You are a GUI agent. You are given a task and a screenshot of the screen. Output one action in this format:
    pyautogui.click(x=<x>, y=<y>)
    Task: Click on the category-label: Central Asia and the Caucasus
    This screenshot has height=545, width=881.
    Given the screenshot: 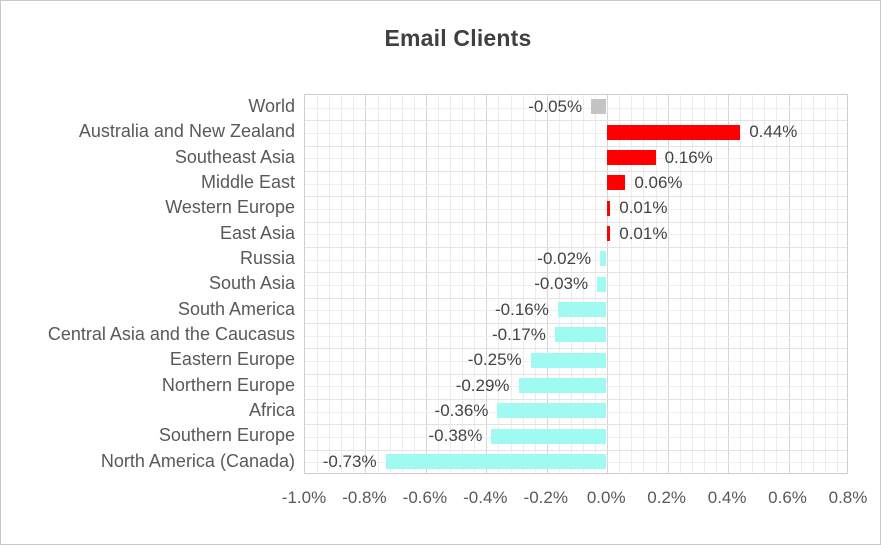 What is the action you would take?
    pyautogui.click(x=171, y=334)
    